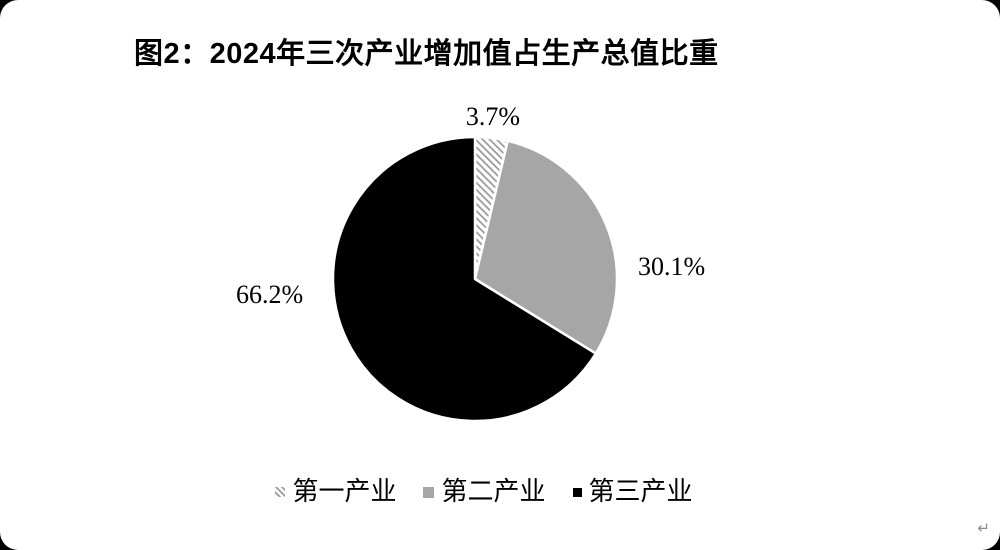 This screenshot has width=1000, height=550. I want to click on slice-label-secondary: 30.1%, so click(672, 266).